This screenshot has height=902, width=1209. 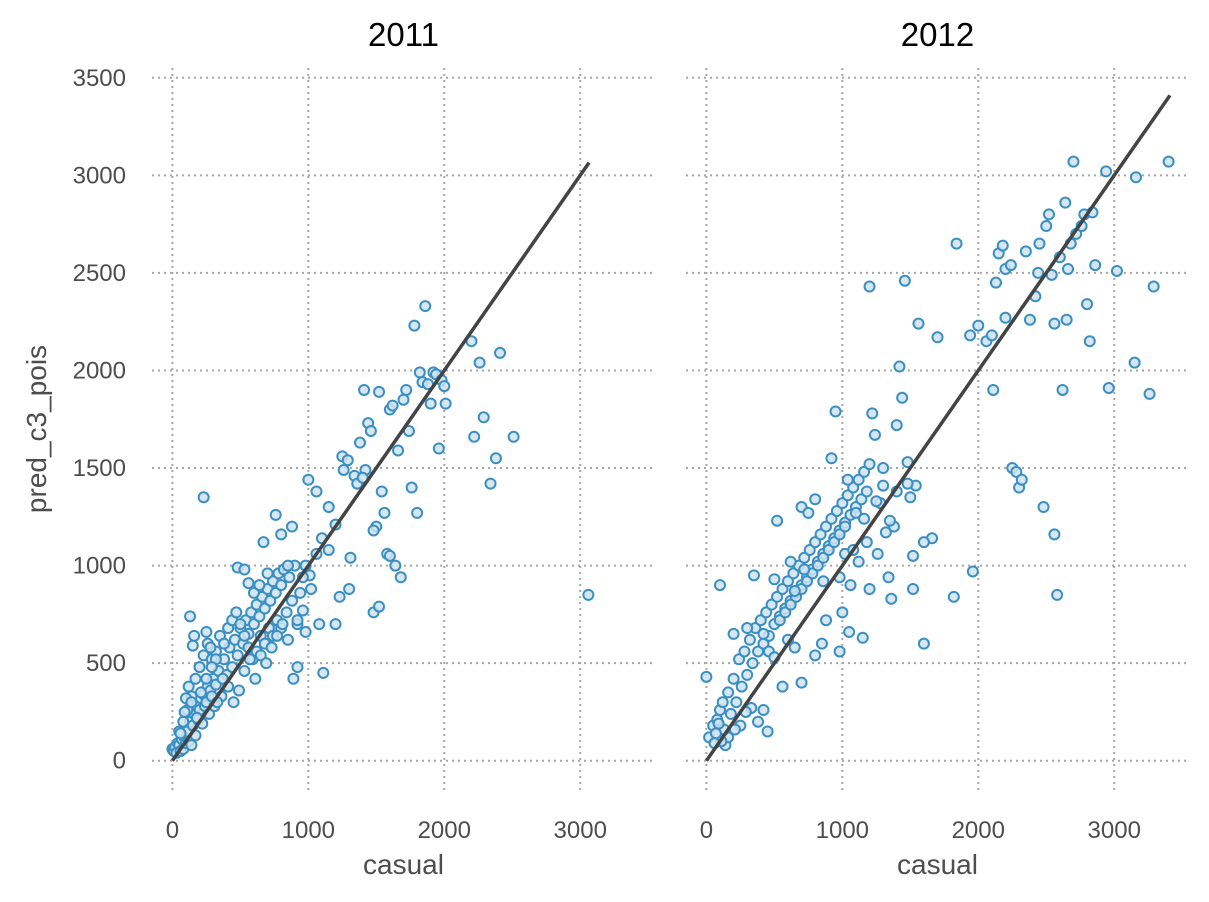 I want to click on x-tick-label: 3000, so click(x=1114, y=830).